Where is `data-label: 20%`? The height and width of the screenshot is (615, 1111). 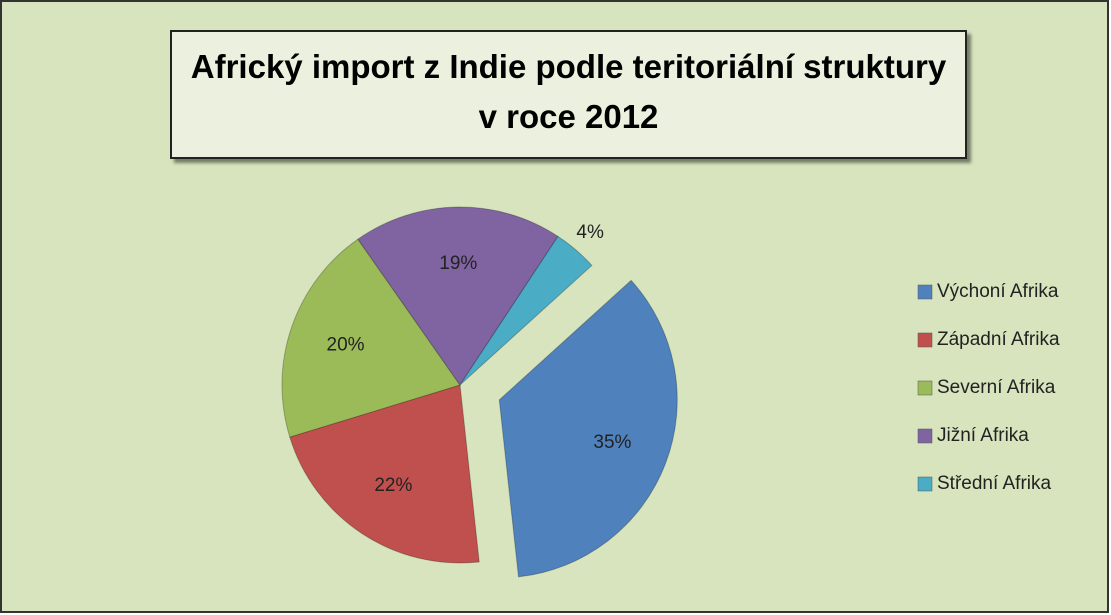
data-label: 20% is located at coordinates (346, 345).